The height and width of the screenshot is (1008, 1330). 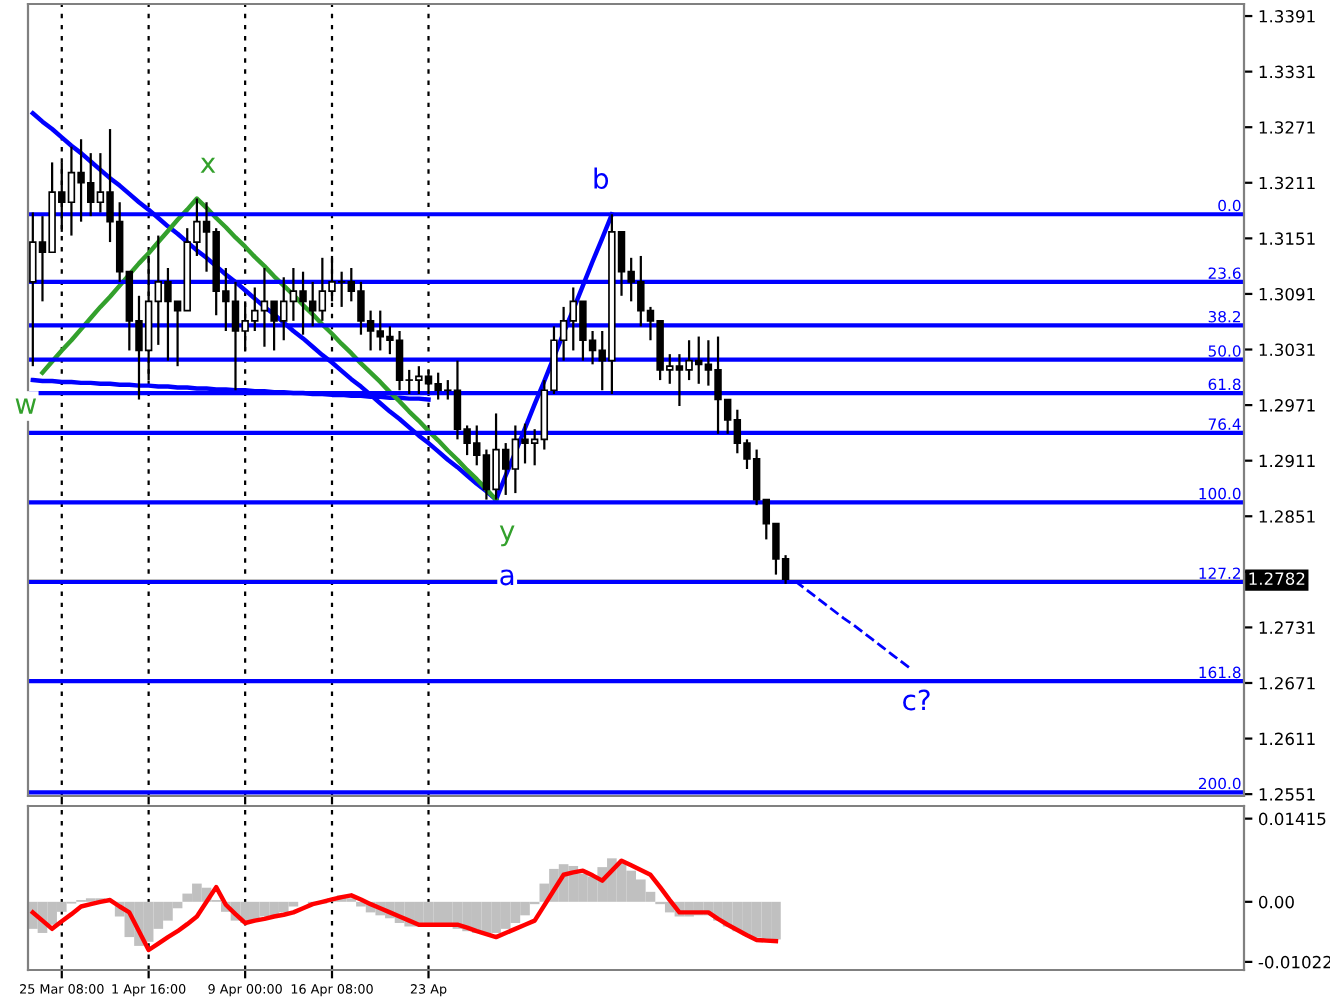 What do you see at coordinates (601, 178) in the screenshot?
I see `annotation: b` at bounding box center [601, 178].